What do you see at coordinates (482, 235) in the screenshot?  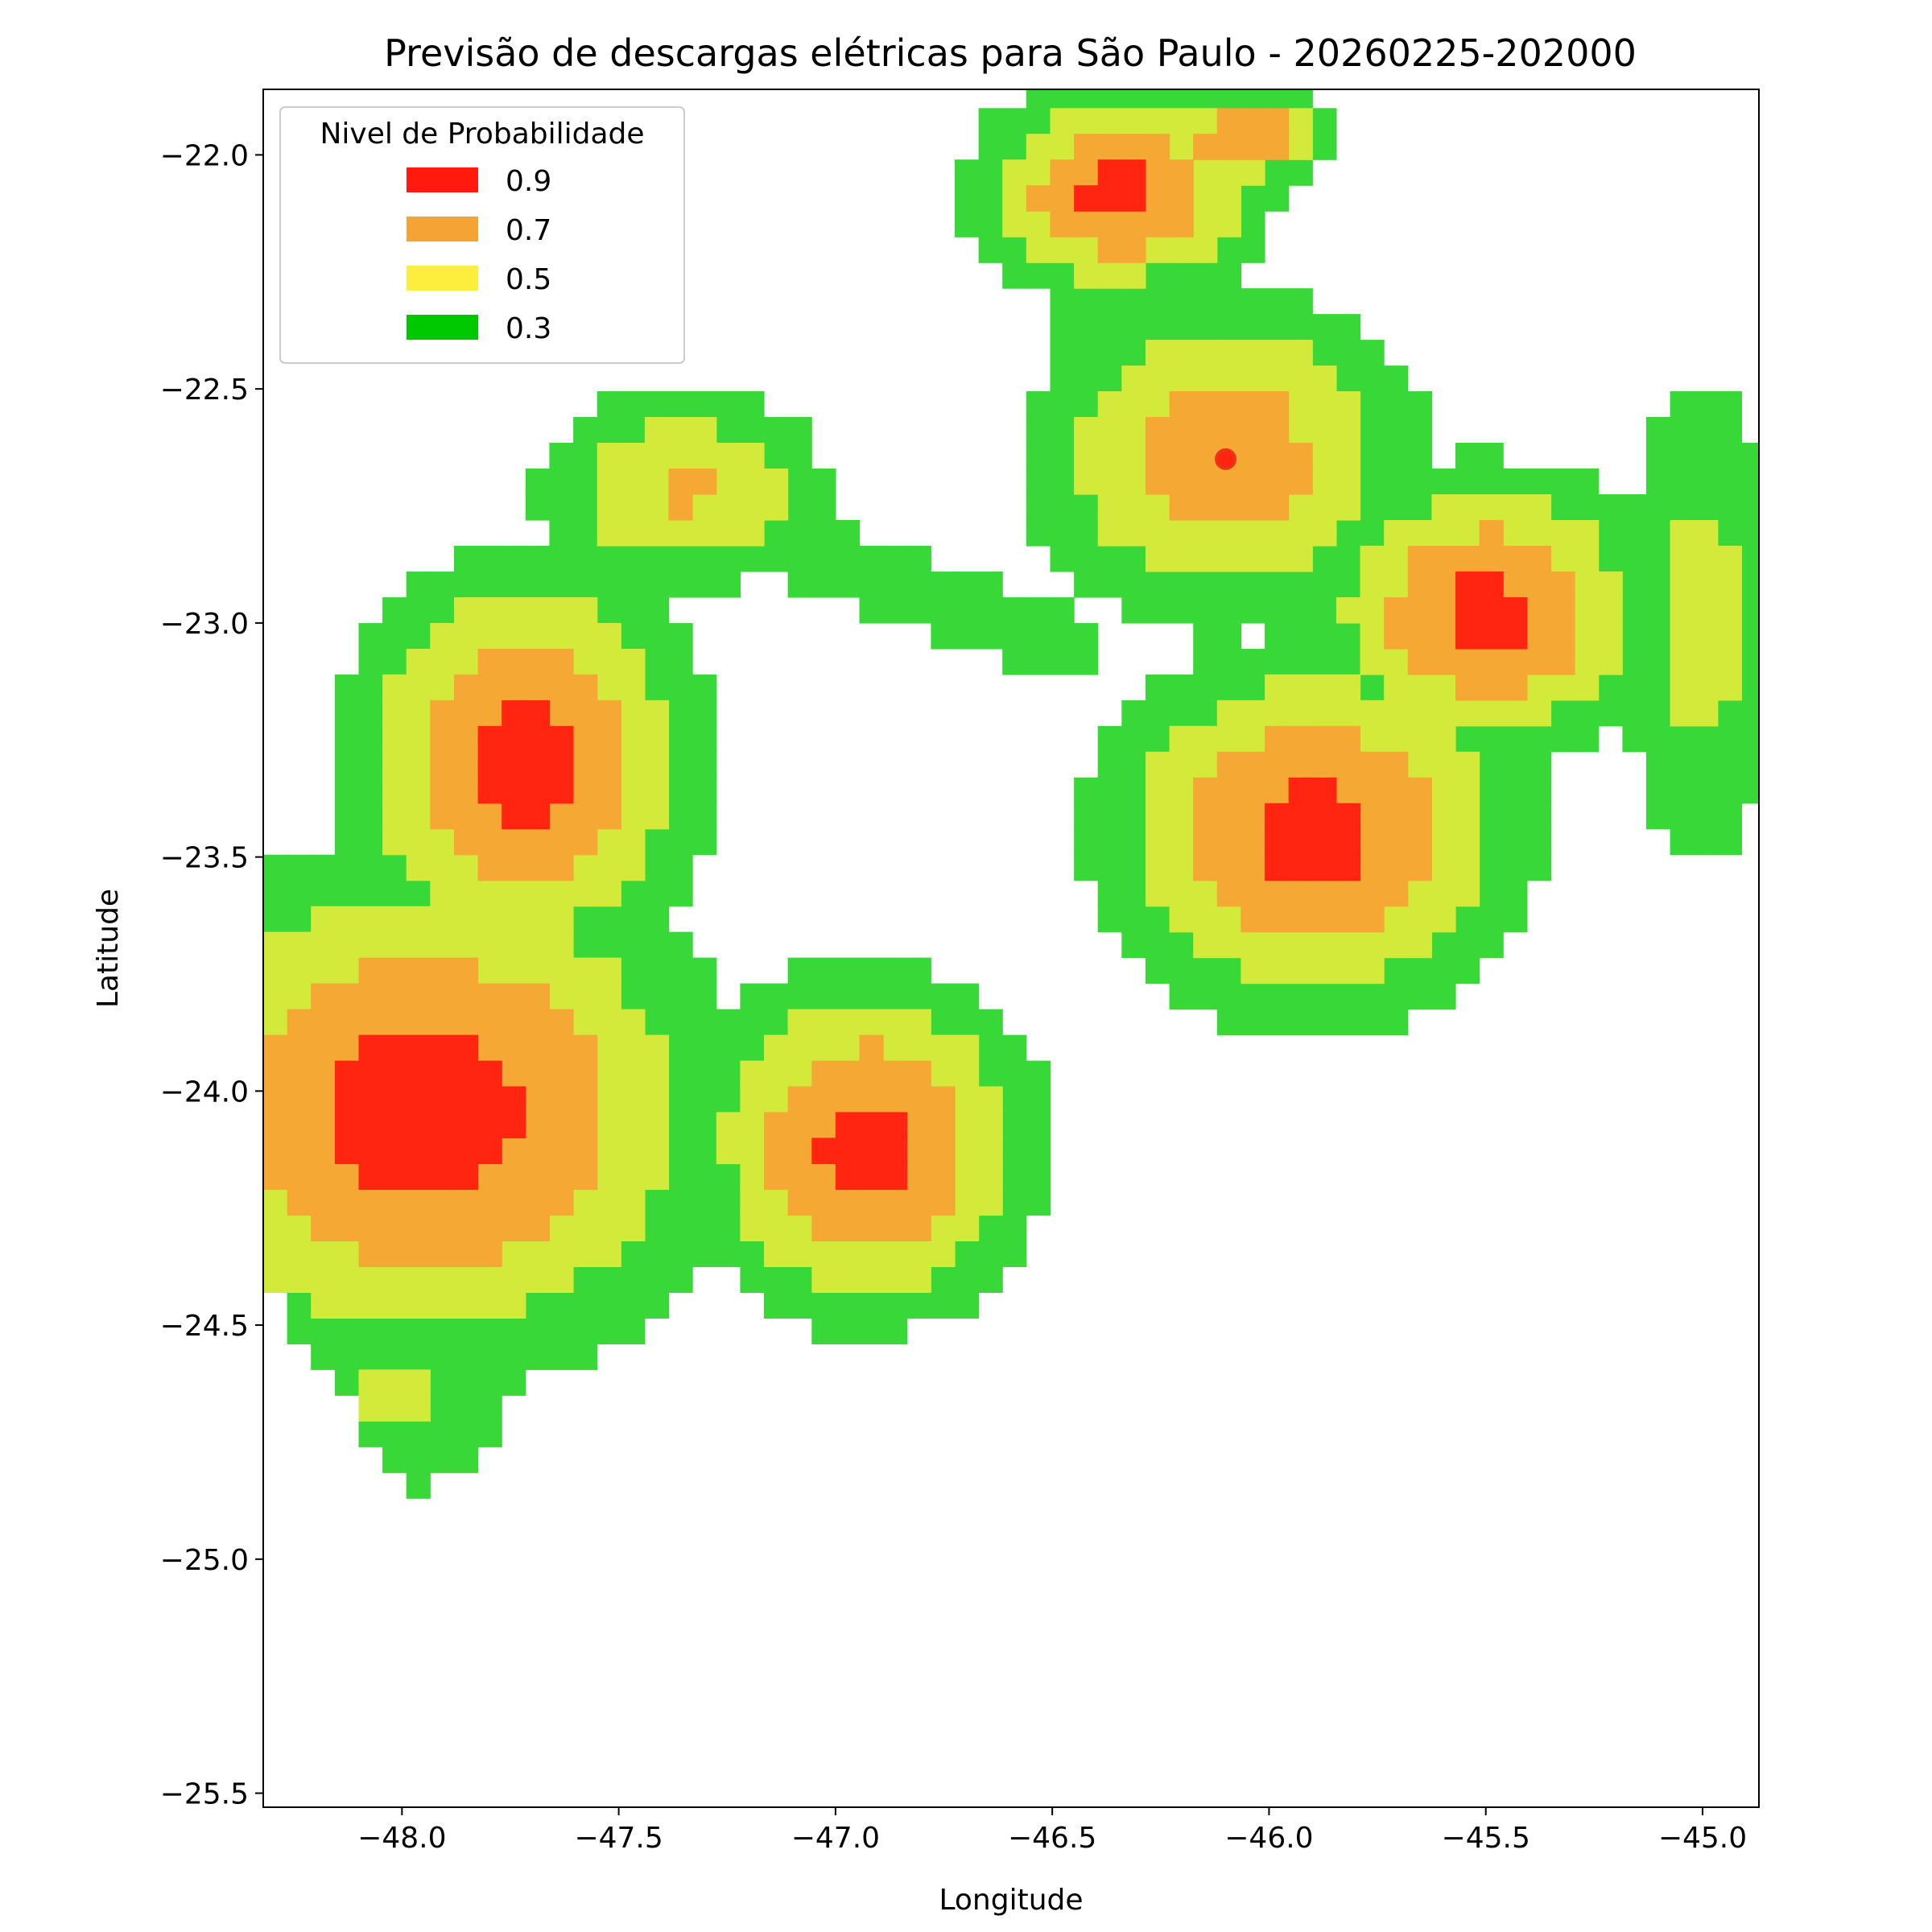 I see `legend-box` at bounding box center [482, 235].